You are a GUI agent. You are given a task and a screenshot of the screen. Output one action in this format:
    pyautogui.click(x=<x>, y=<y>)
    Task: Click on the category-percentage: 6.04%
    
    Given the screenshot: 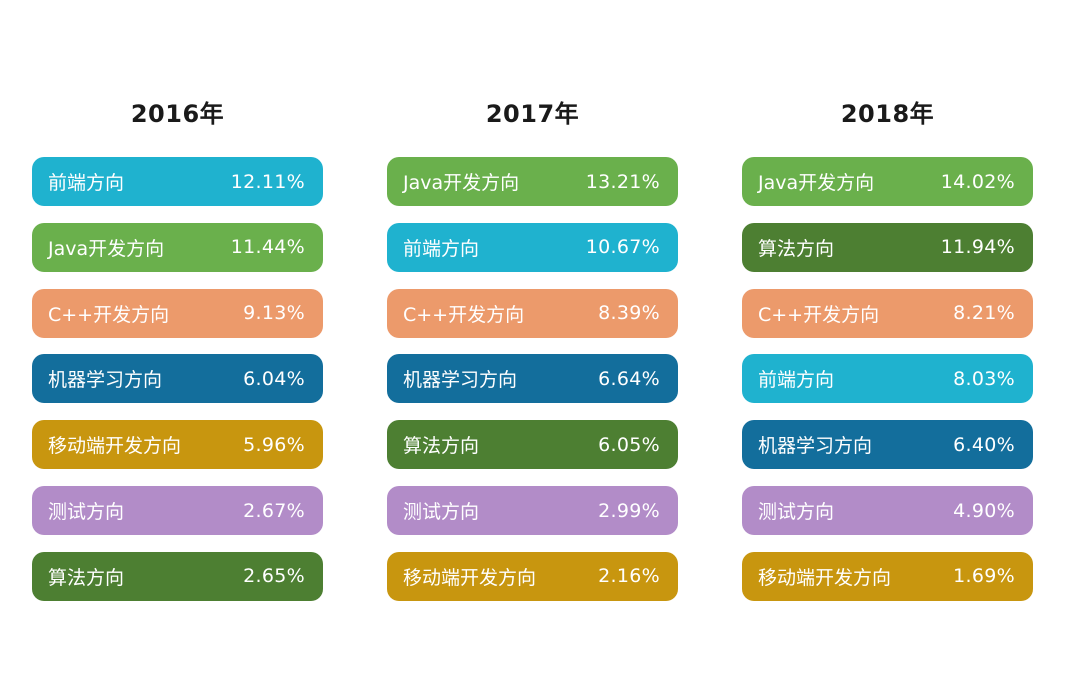 What is the action you would take?
    pyautogui.click(x=274, y=378)
    